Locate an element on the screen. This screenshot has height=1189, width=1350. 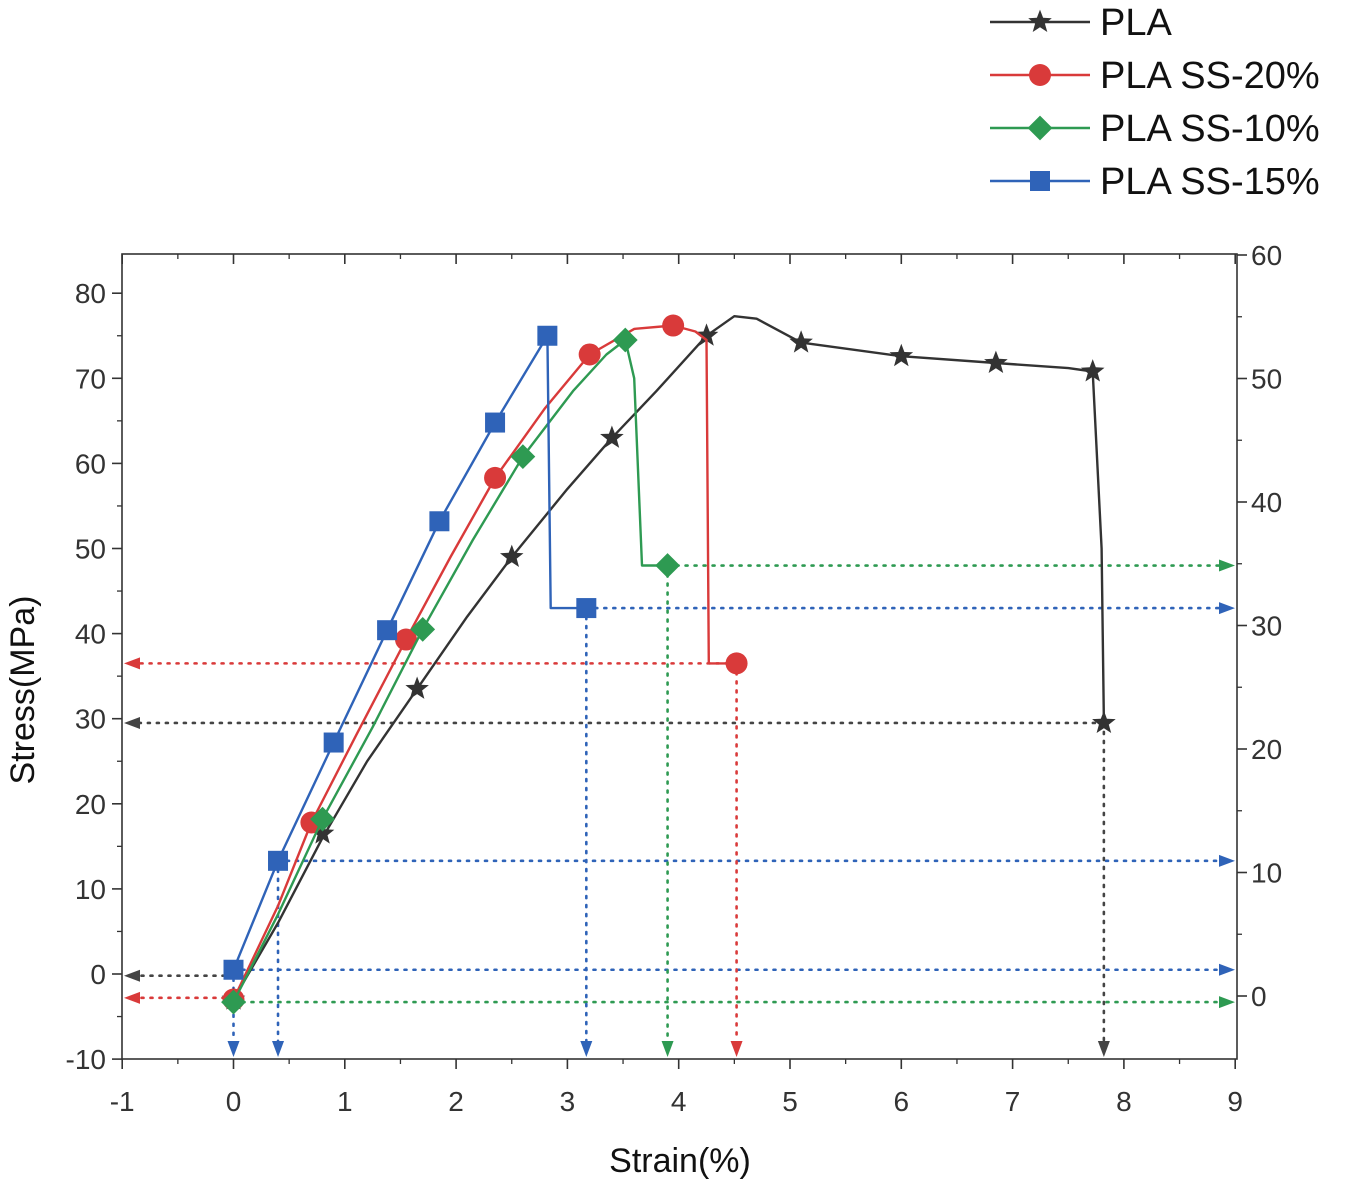
y-tick-label: -10 is located at coordinates (86, 1059).